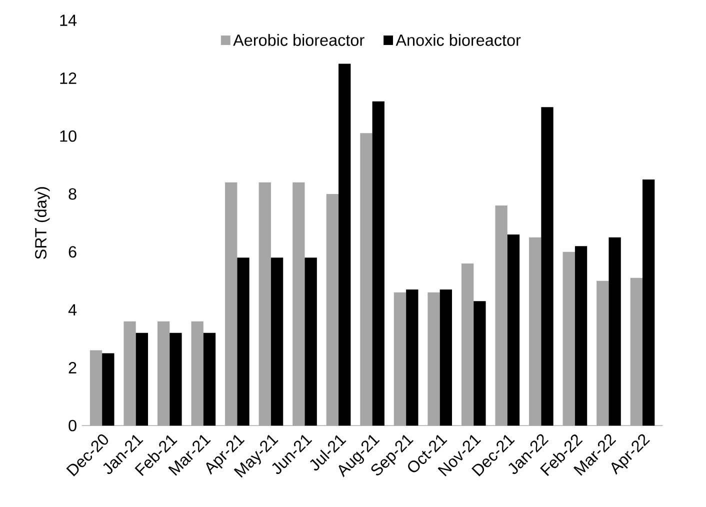 The height and width of the screenshot is (507, 706). What do you see at coordinates (72, 252) in the screenshot?
I see `y-tick-label: 6` at bounding box center [72, 252].